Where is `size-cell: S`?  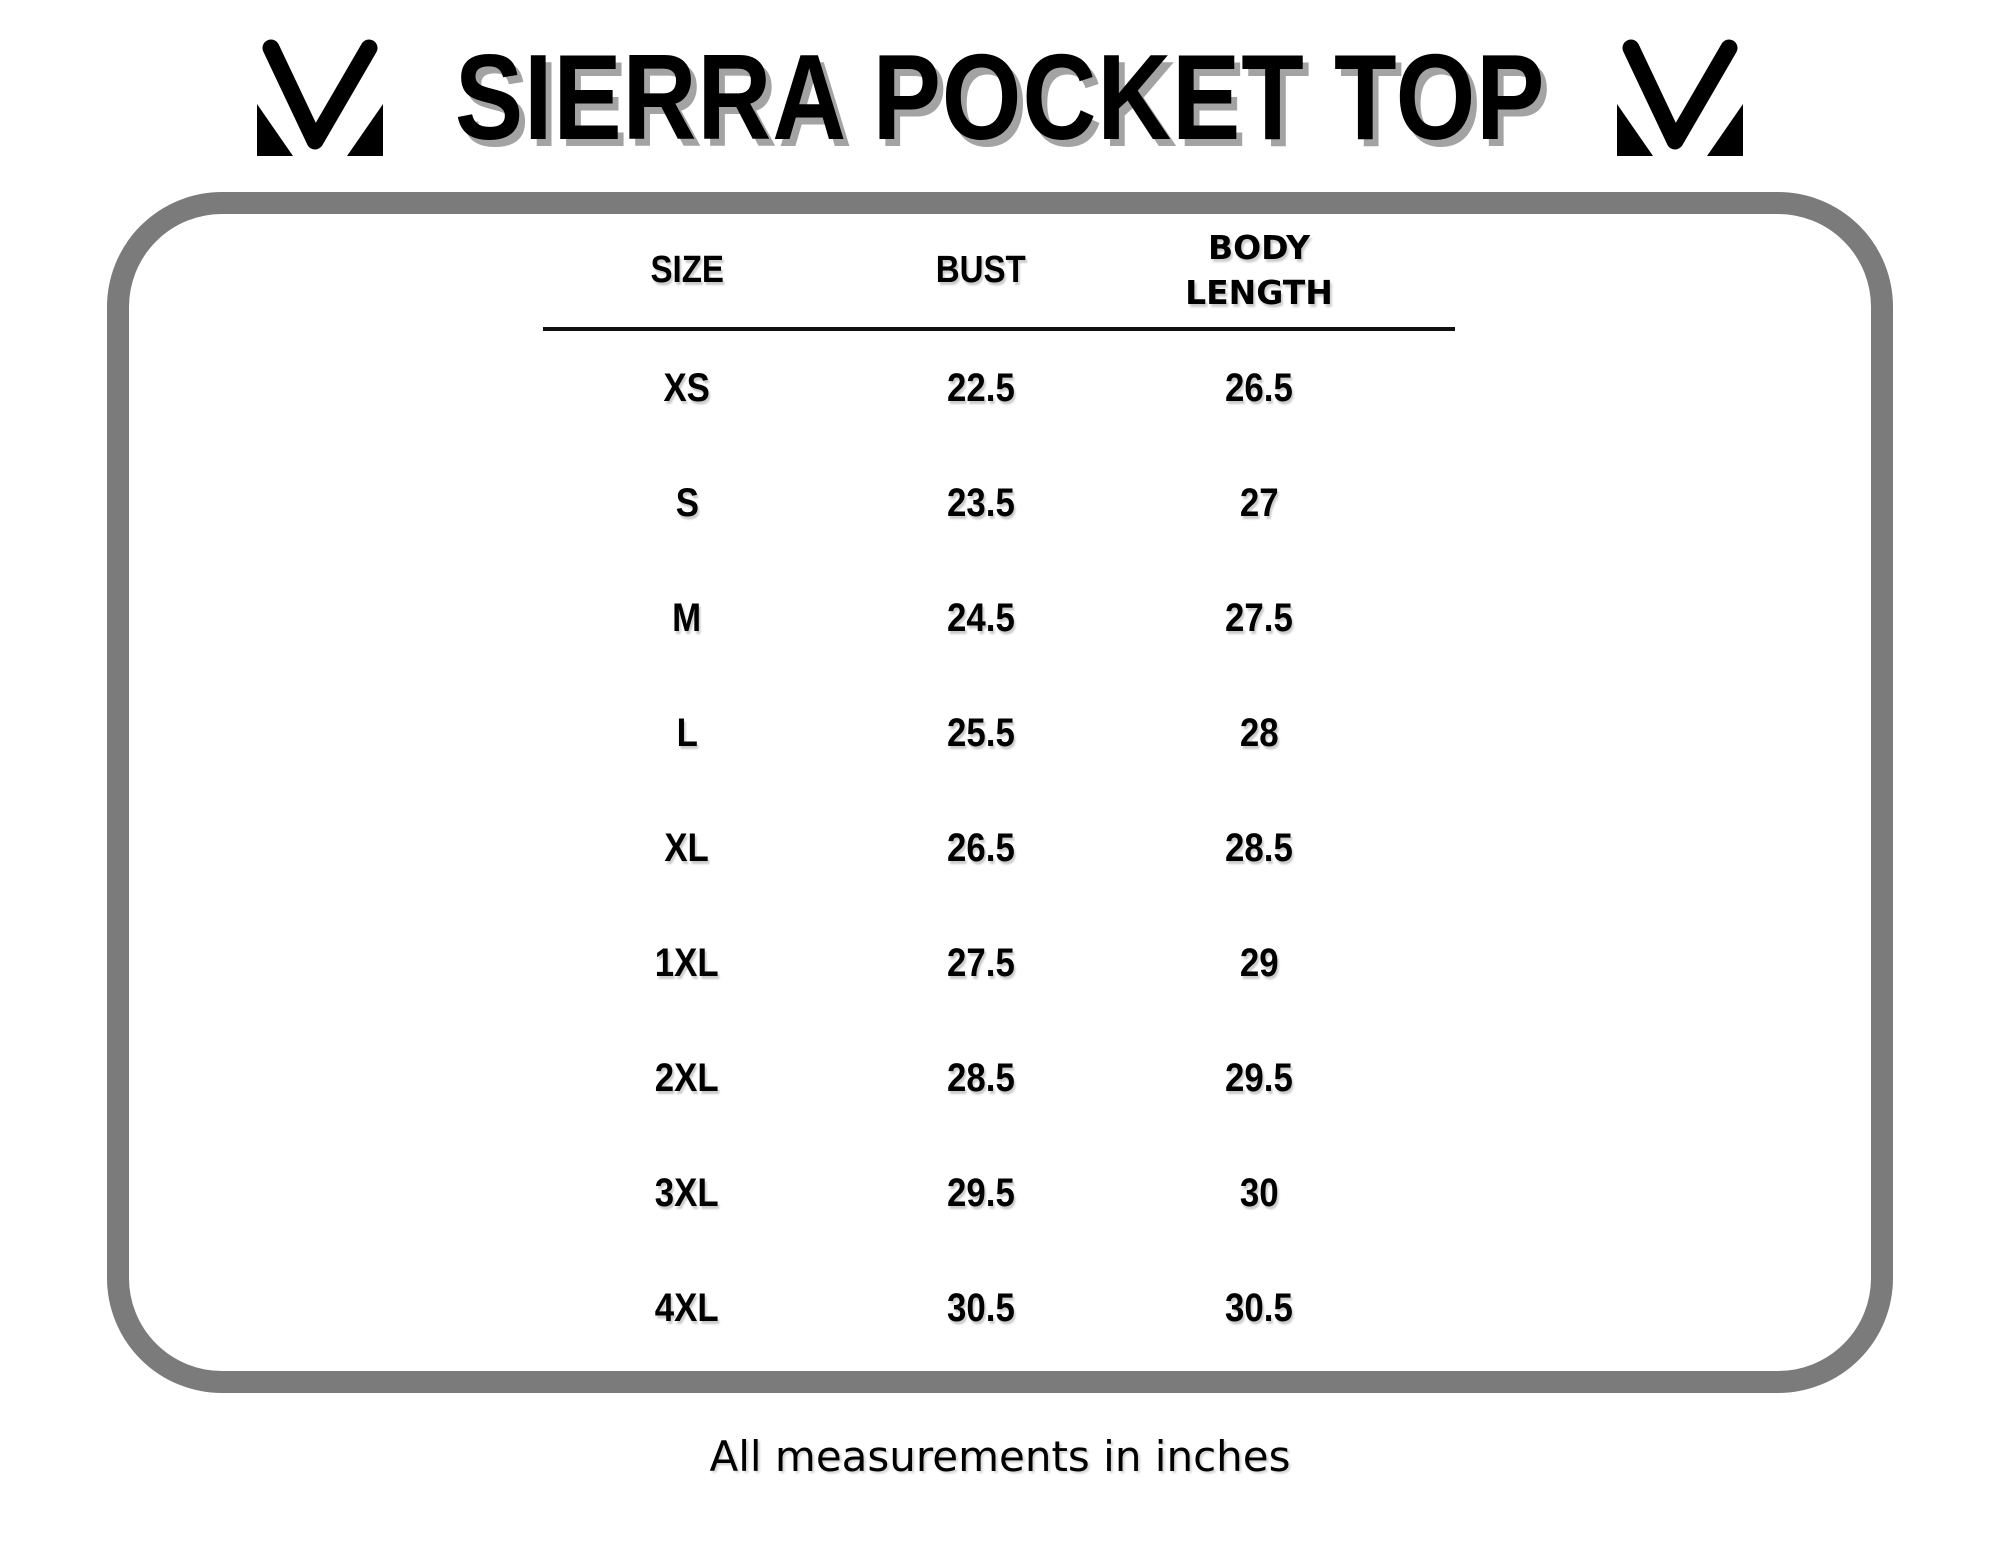 size-cell: S is located at coordinates (687, 503).